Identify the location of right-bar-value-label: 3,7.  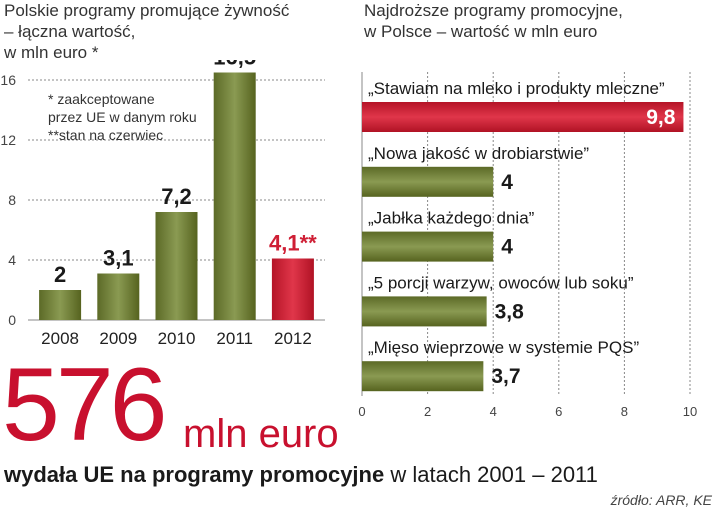
(505, 376).